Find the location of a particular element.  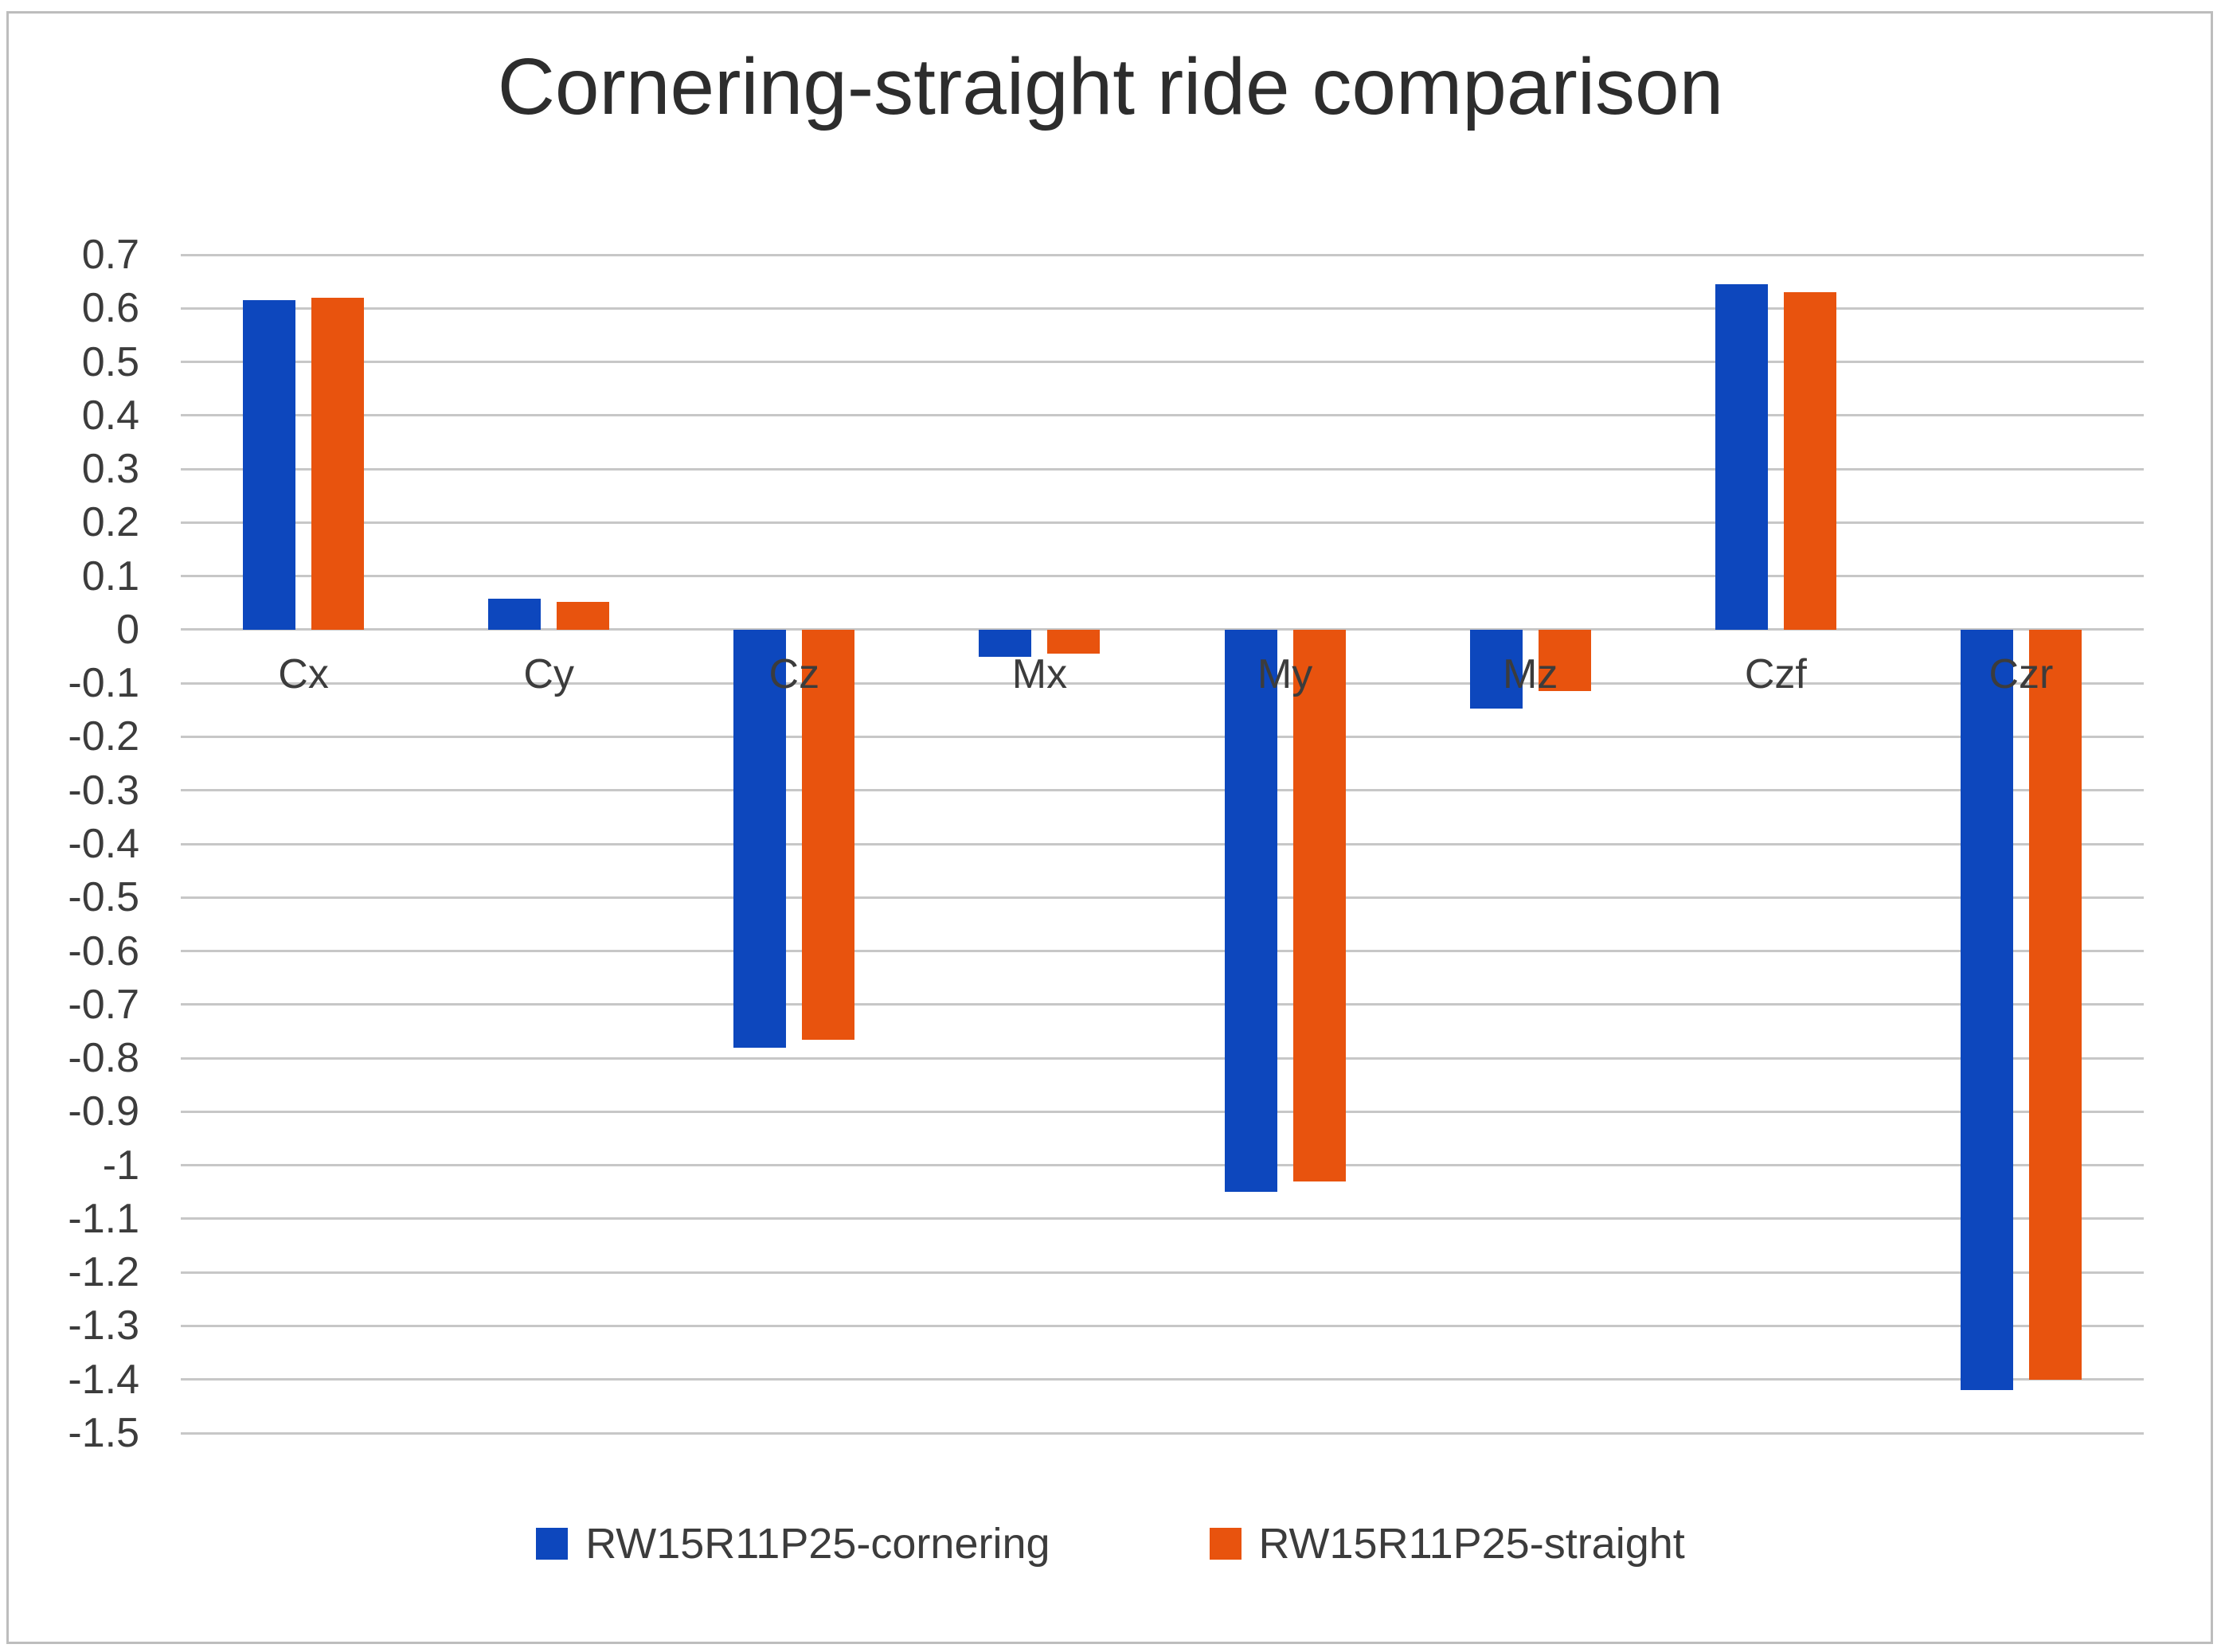

gridline-0.3 is located at coordinates (1162, 469).